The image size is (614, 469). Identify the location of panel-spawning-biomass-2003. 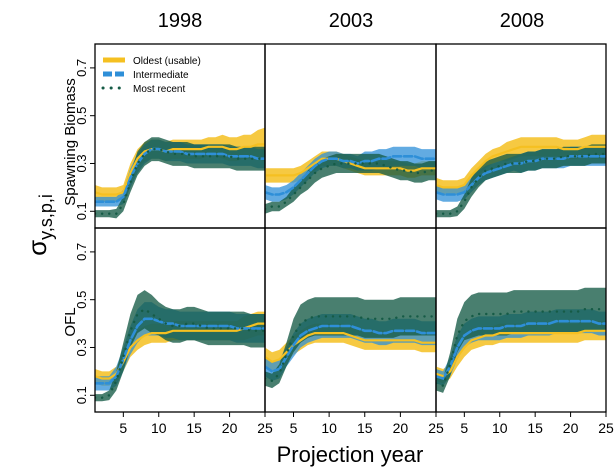
(350, 136).